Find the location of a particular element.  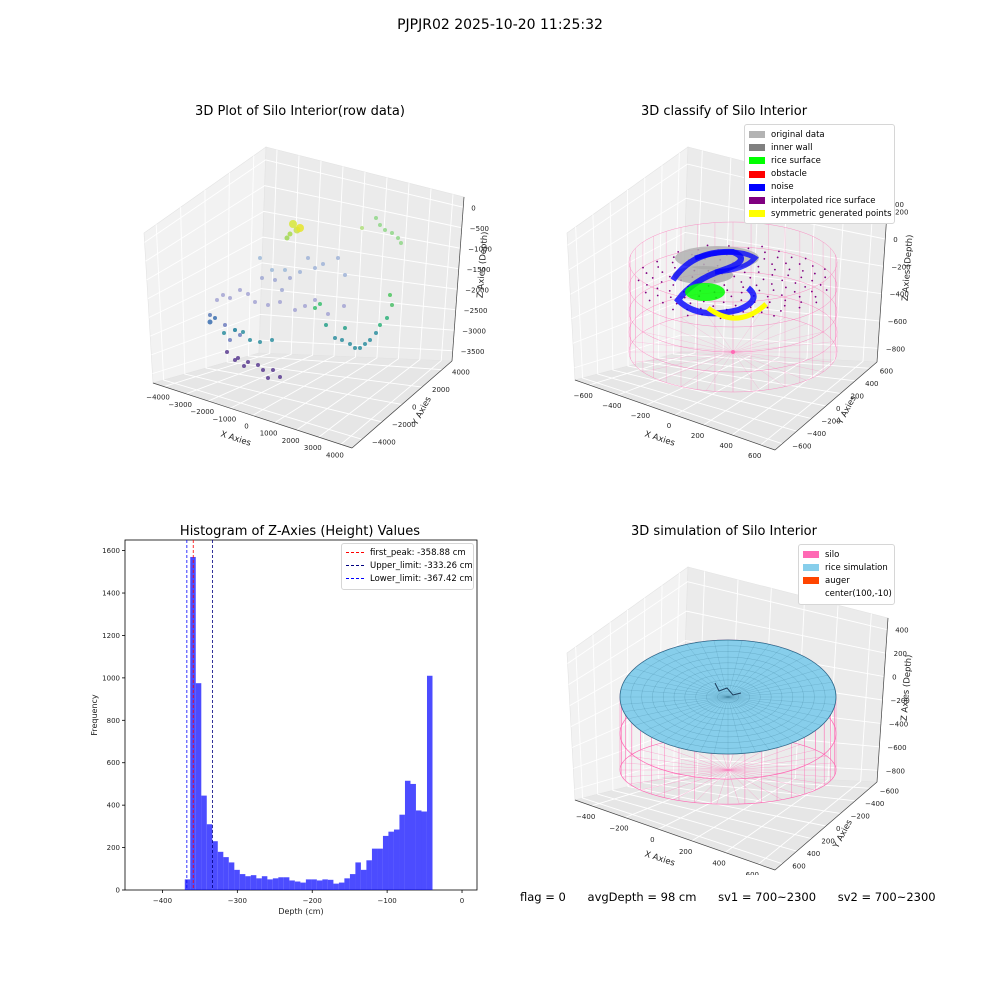

simulation-xtick-label: 0 is located at coordinates (652, 840).